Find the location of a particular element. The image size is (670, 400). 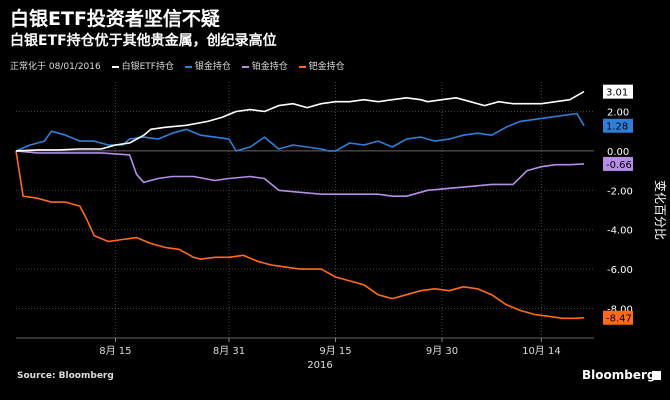

y-tick-label-2: -2.00 is located at coordinates (620, 191).